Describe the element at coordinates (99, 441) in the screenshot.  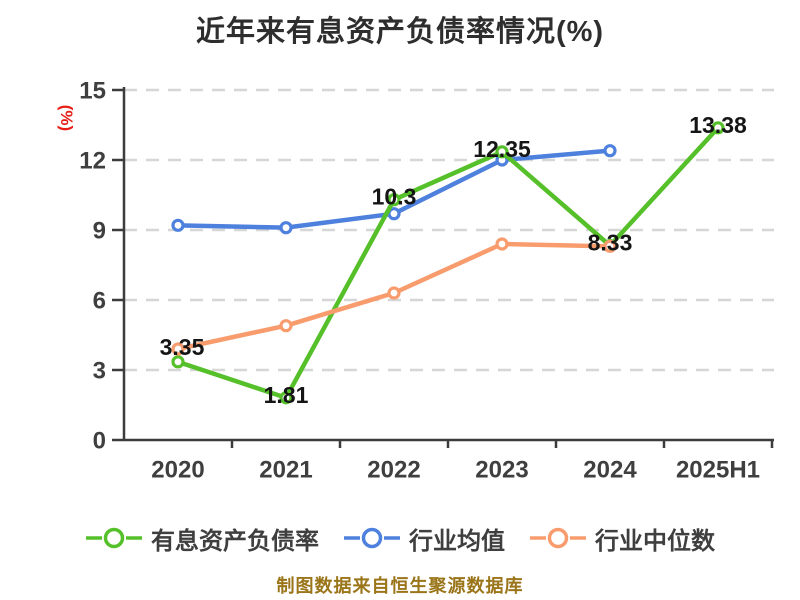
I see `y-tick-label: 0` at that location.